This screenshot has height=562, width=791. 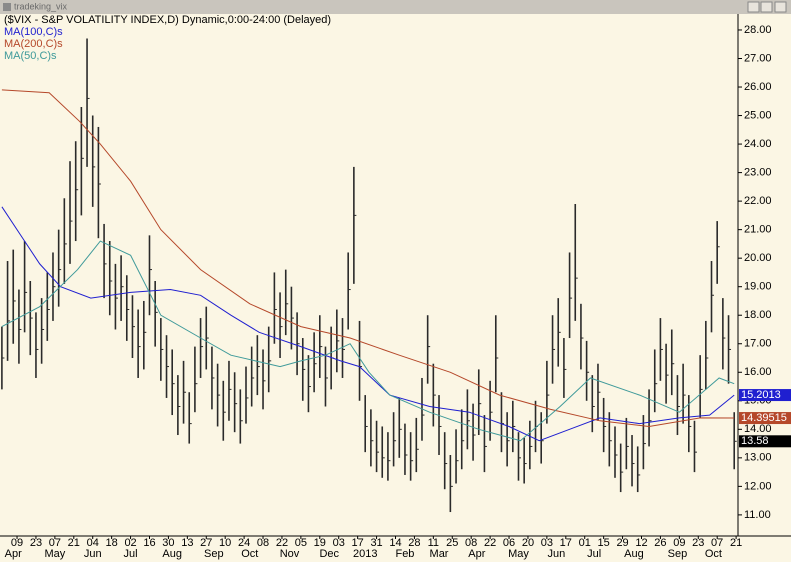 I want to click on y-tick-label: 22.00, so click(x=758, y=201).